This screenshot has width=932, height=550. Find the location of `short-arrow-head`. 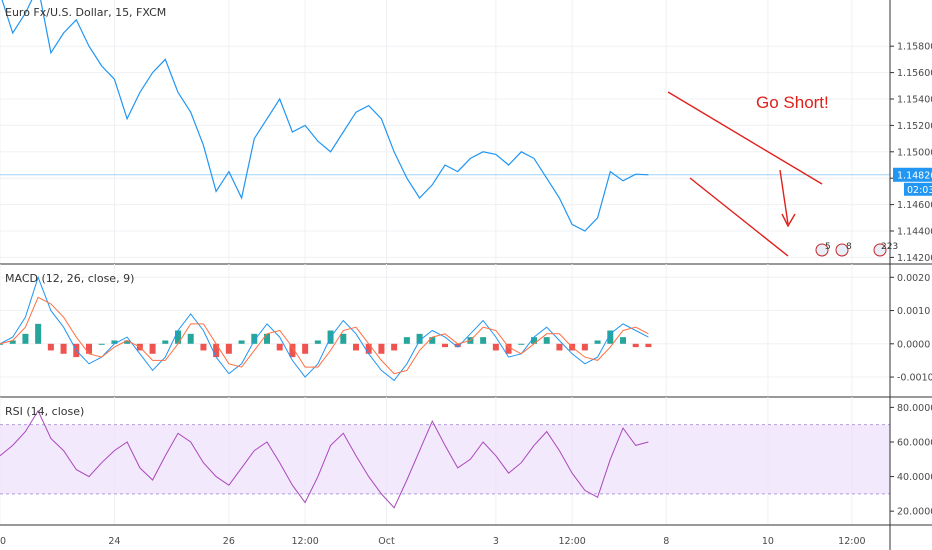

short-arrow-head is located at coordinates (788, 220).